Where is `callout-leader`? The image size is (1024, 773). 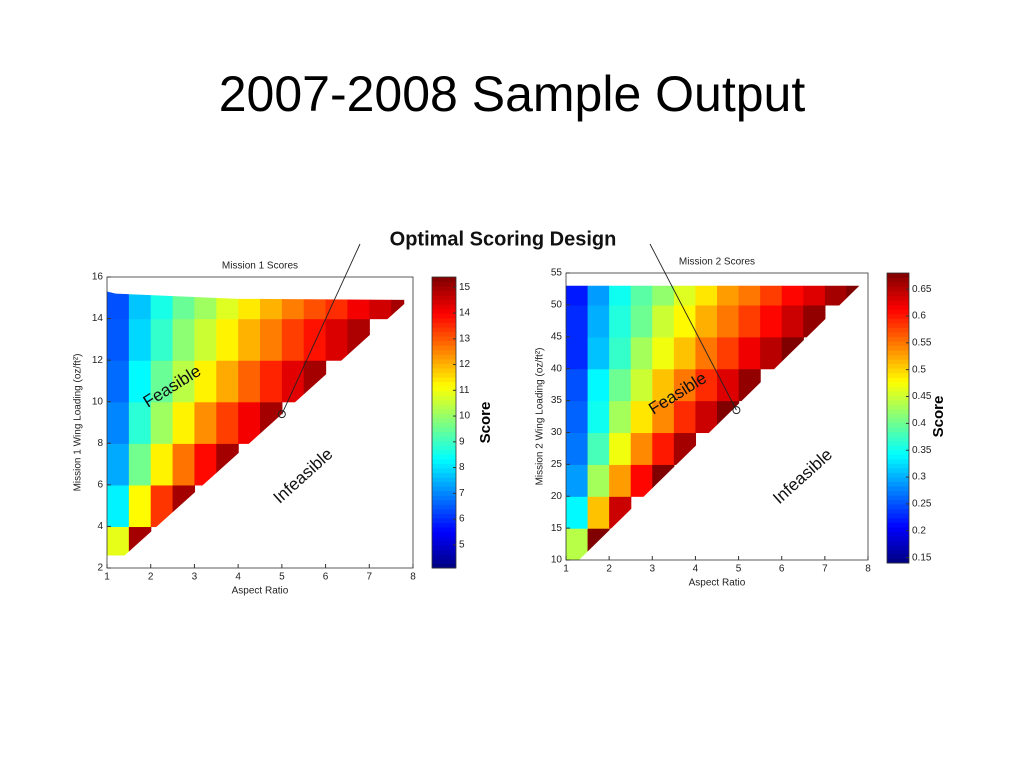
callout-leader is located at coordinates (321, 329).